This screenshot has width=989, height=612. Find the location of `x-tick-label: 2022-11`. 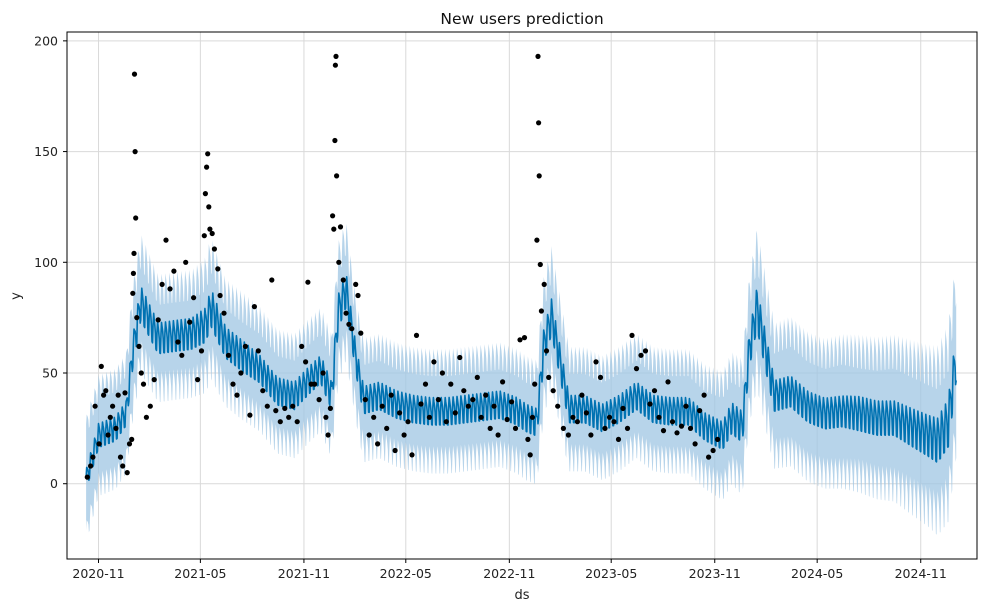

x-tick-label: 2022-11 is located at coordinates (509, 573).